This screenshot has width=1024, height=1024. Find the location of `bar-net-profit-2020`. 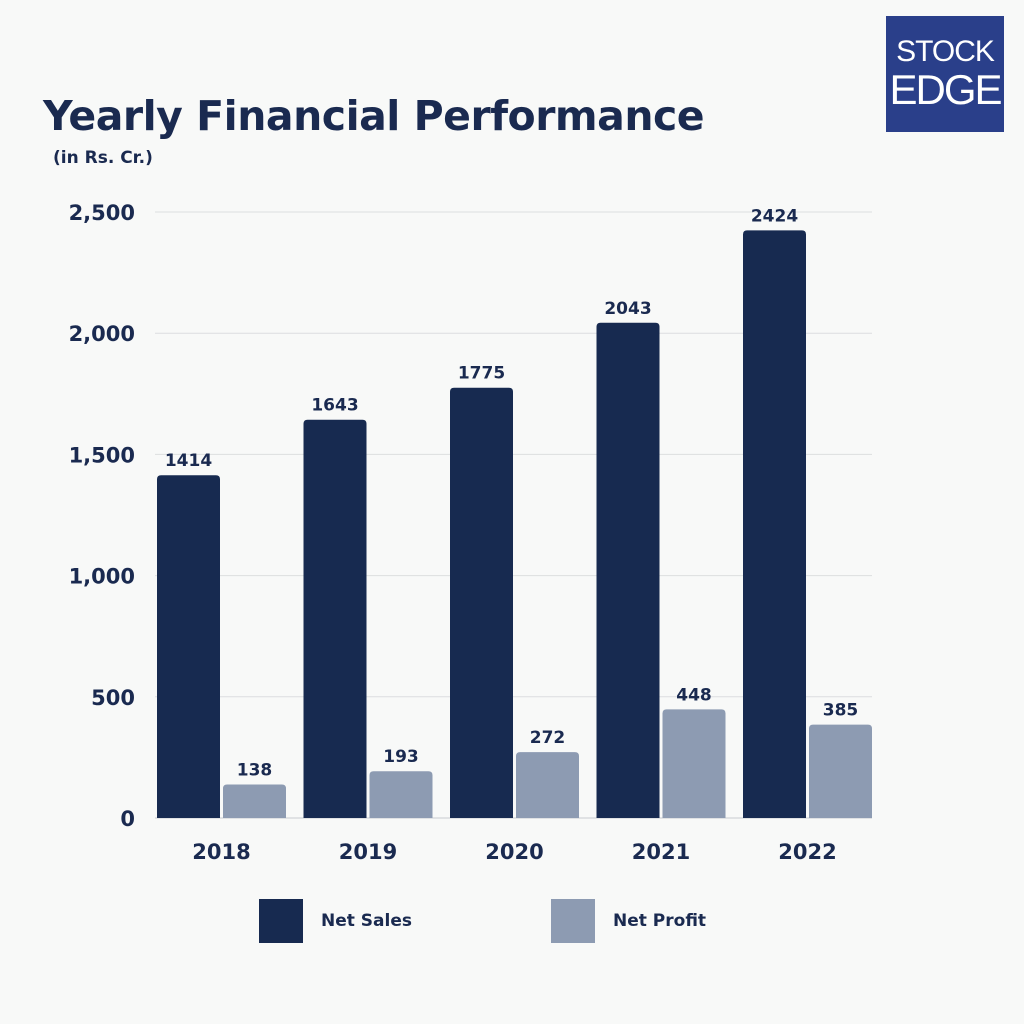

bar-net-profit-2020 is located at coordinates (547, 785).